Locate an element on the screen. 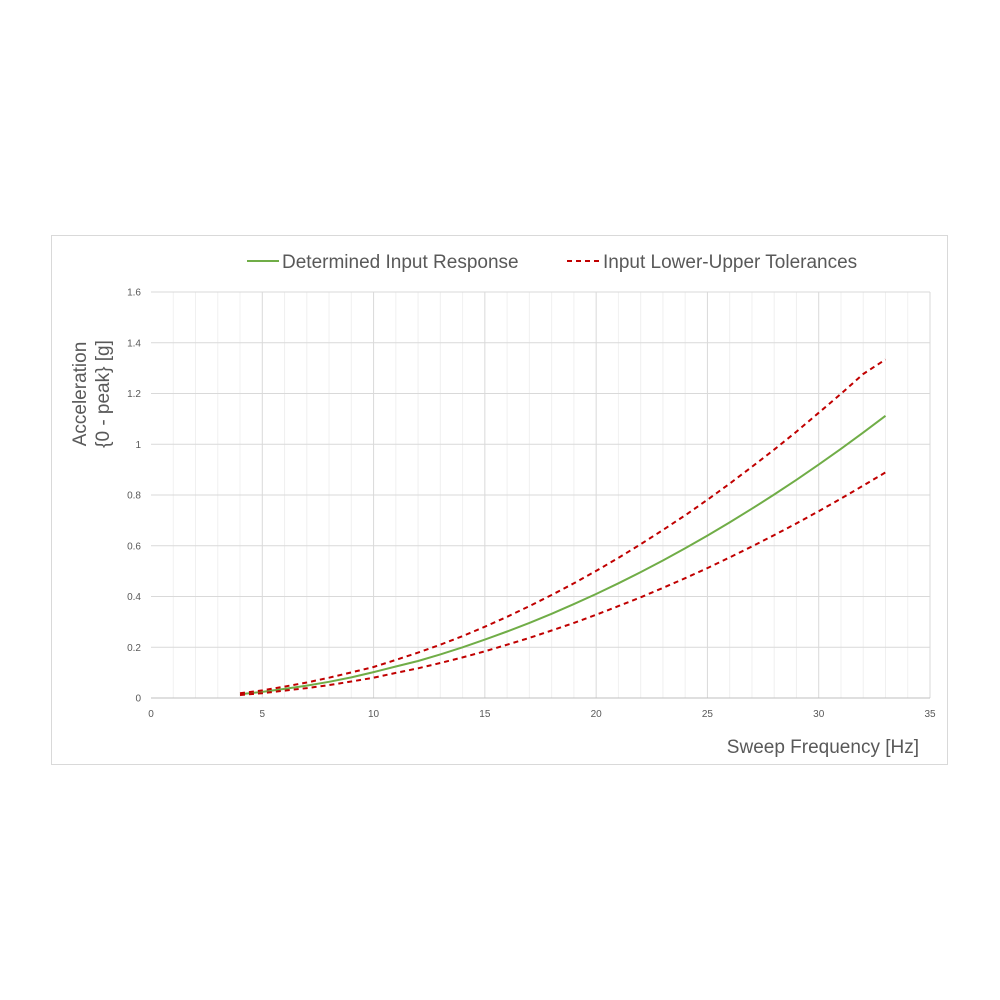 The width and height of the screenshot is (1000, 1000). y-tick-label: 0.8 is located at coordinates (134, 496).